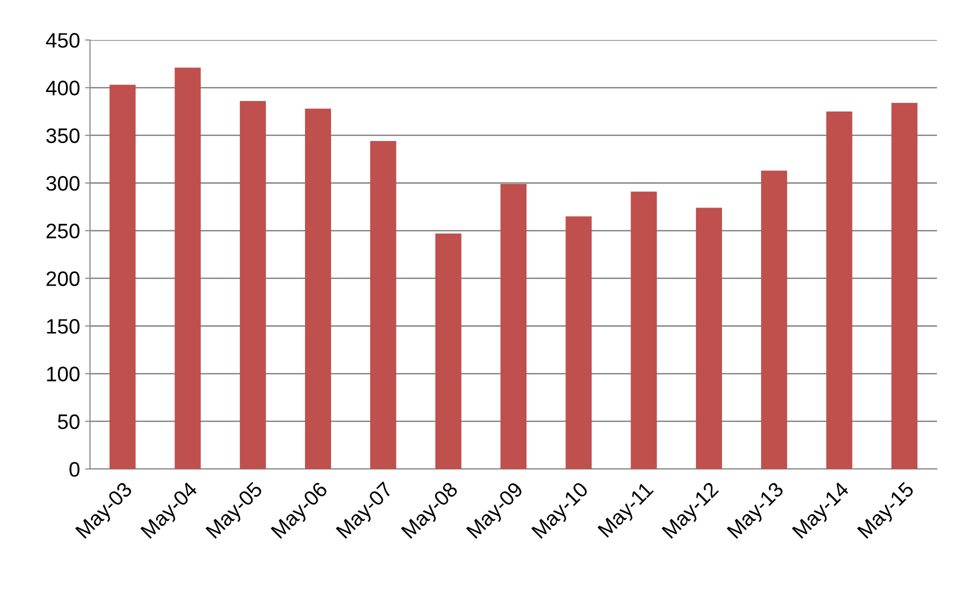 This screenshot has width=976, height=604. I want to click on y-tick-label: 100, so click(63, 374).